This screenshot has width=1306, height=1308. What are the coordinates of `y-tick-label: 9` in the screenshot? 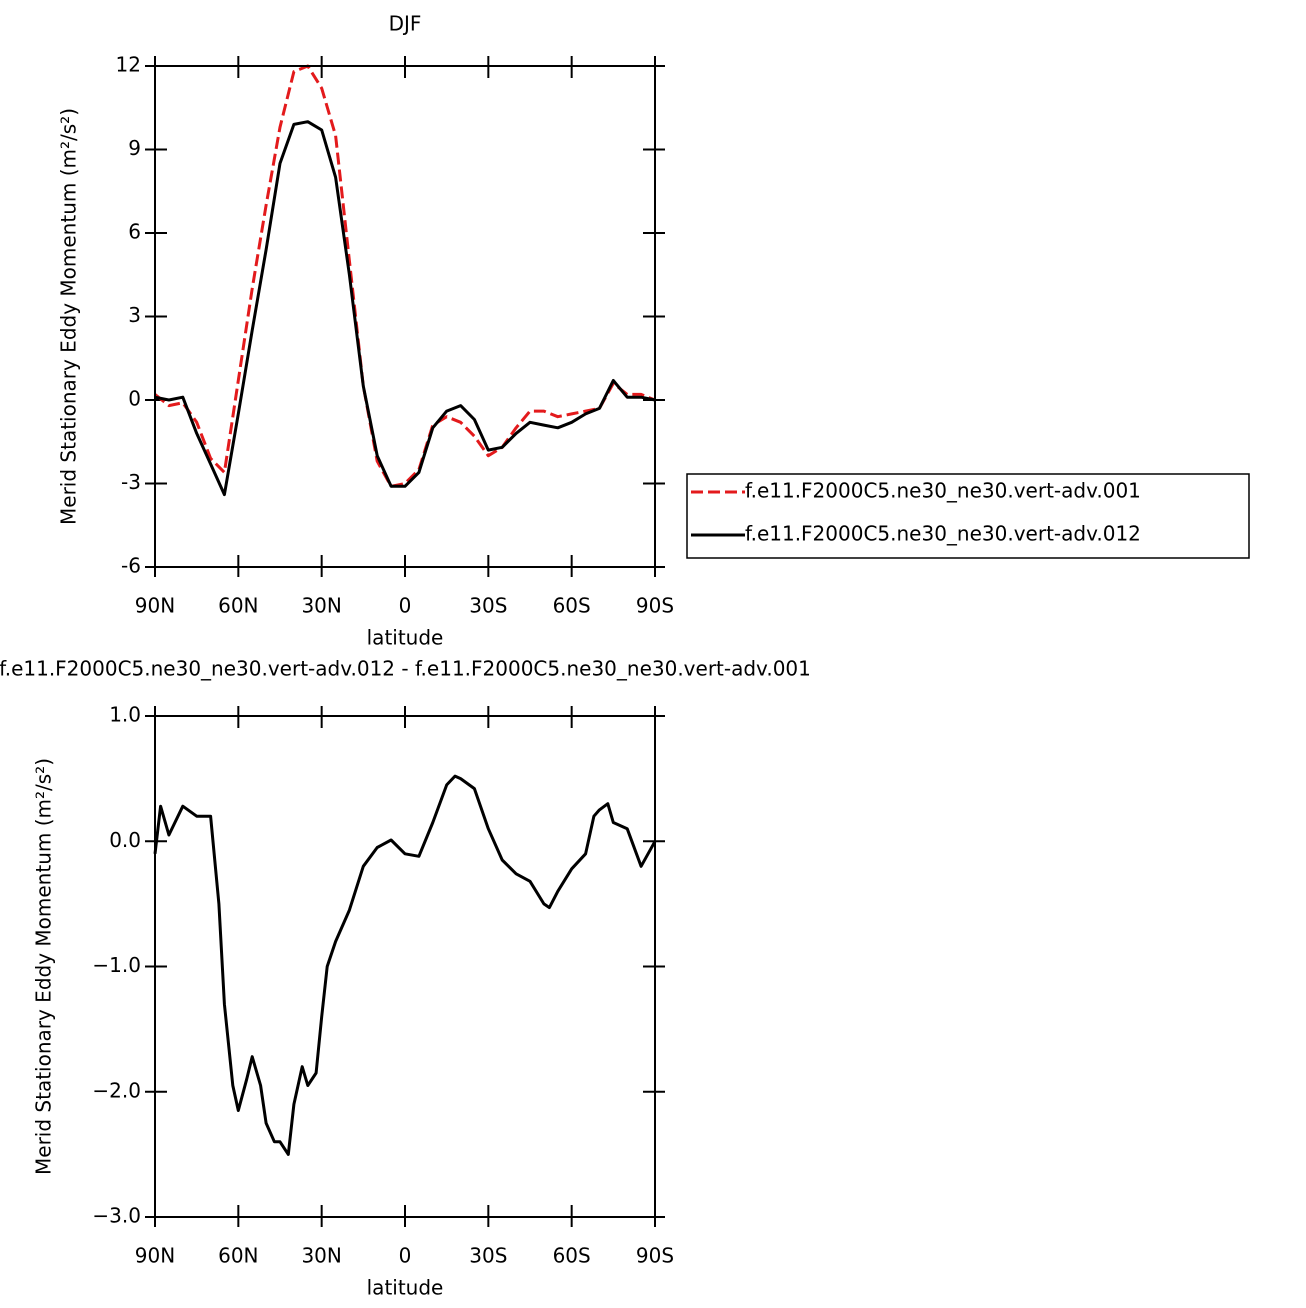 It's located at (134, 148).